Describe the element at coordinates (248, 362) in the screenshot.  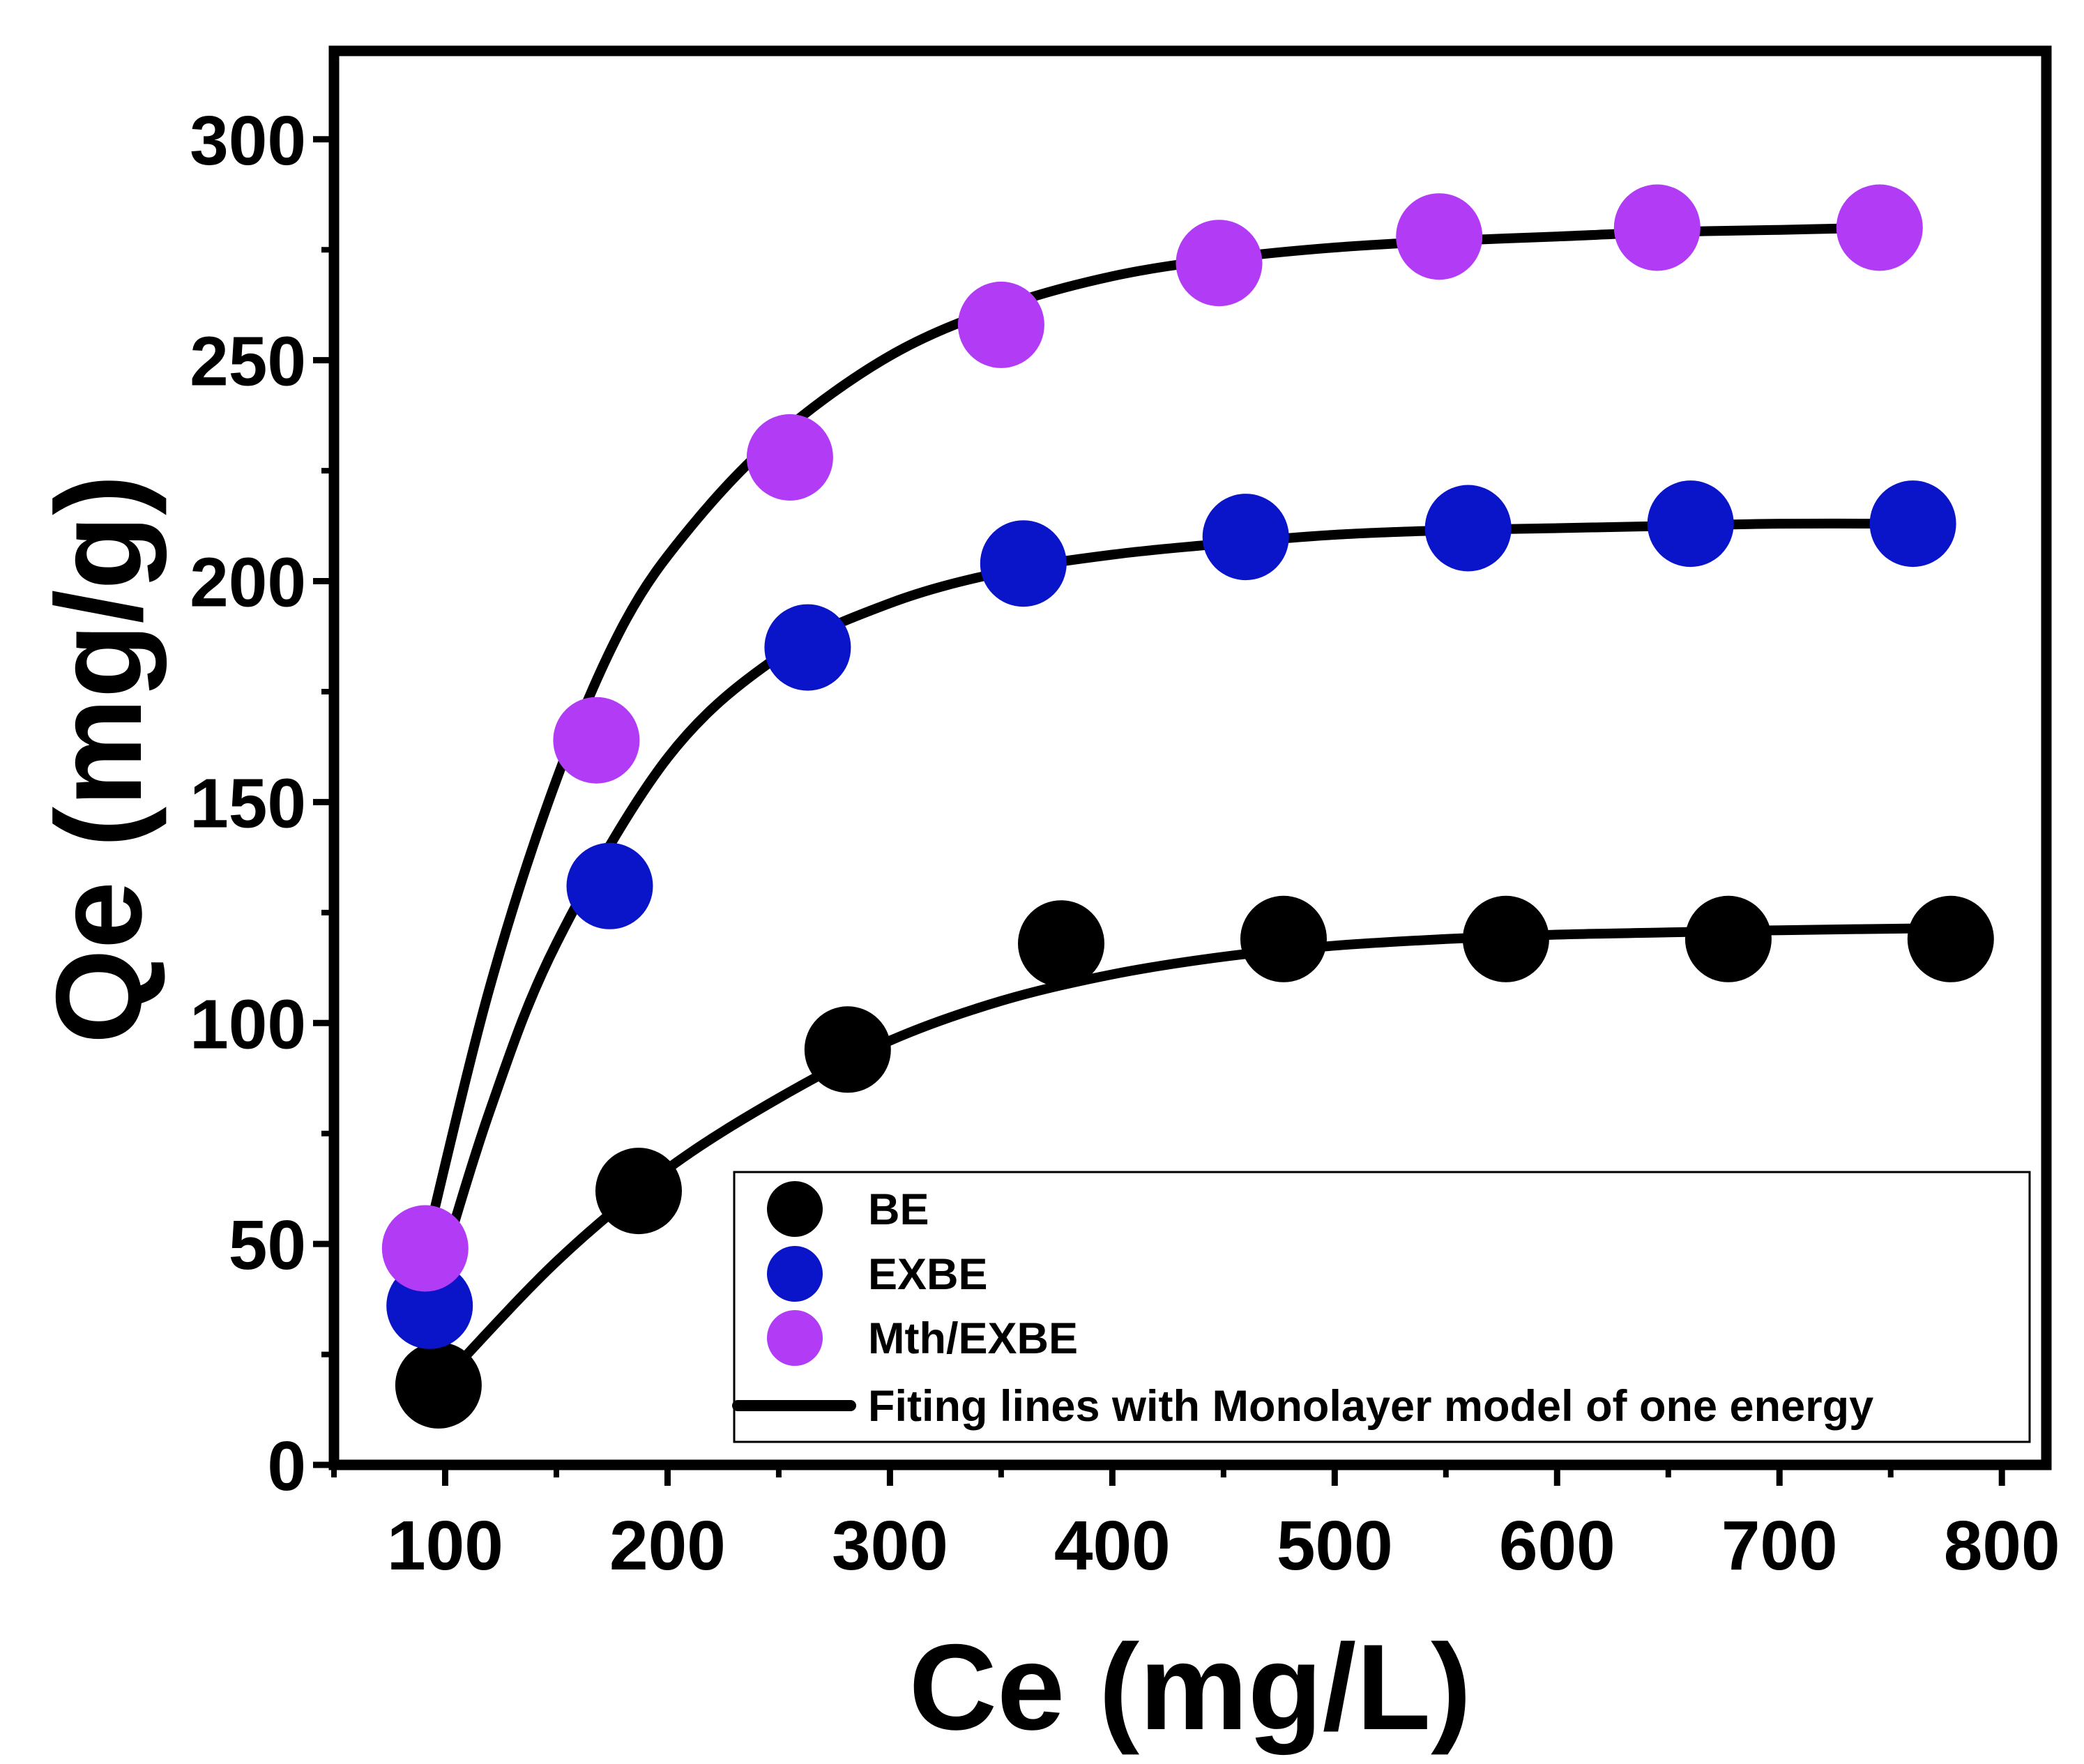
I see `y-tick-label: 250` at that location.